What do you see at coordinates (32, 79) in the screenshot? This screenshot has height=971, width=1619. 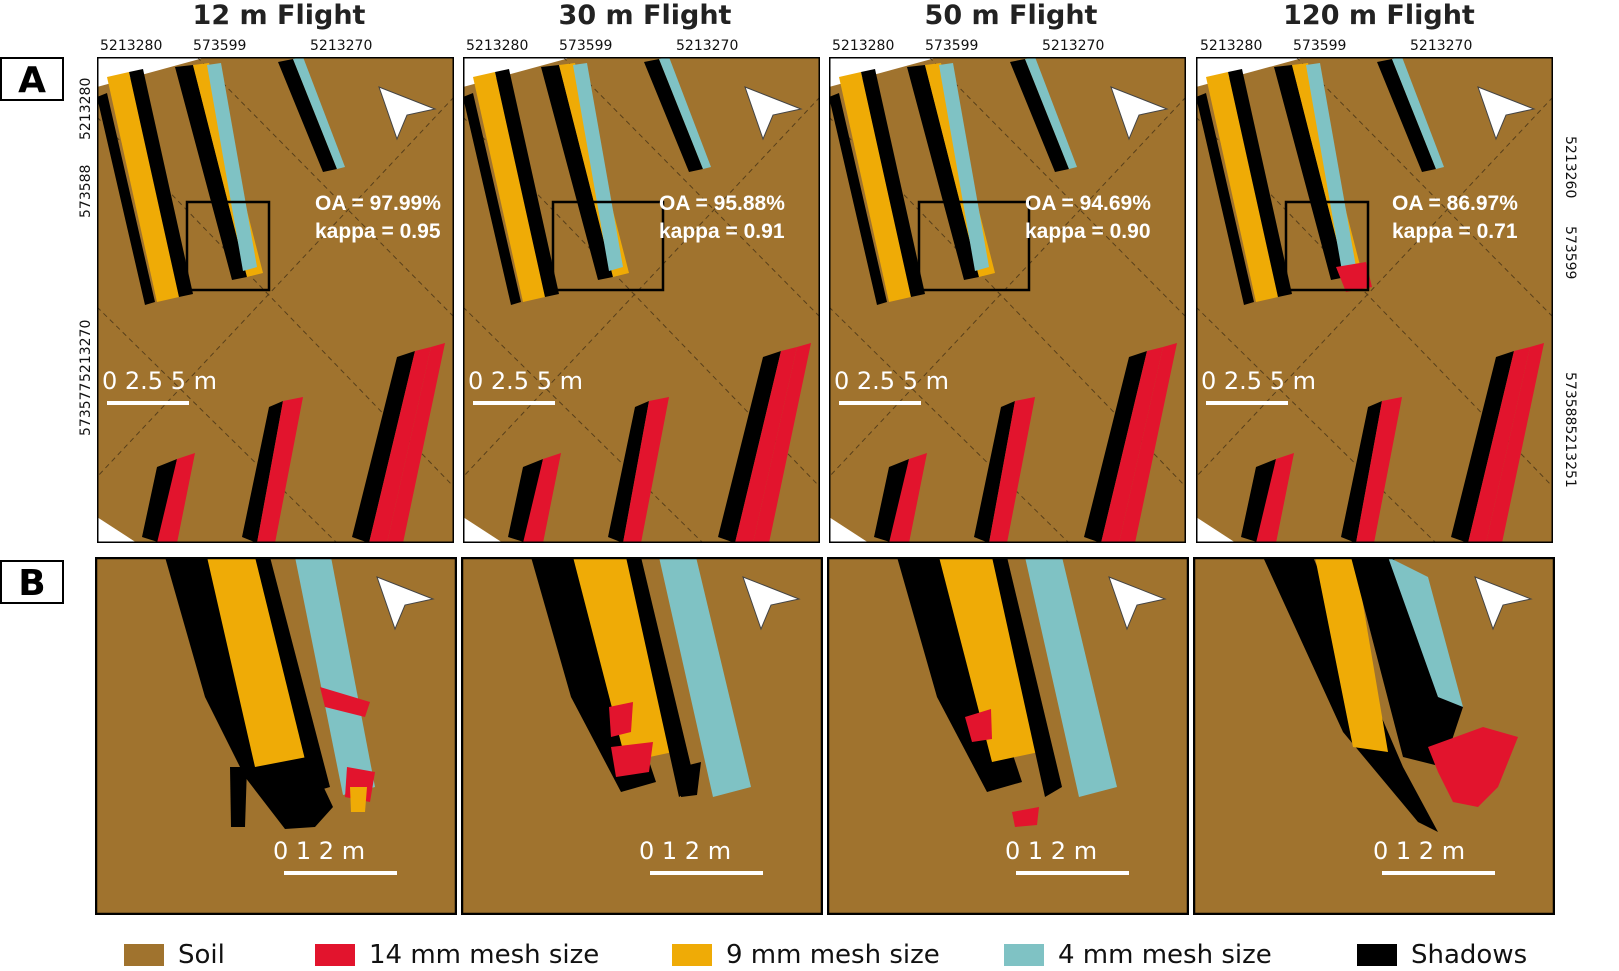 I see `row-label-a: A` at bounding box center [32, 79].